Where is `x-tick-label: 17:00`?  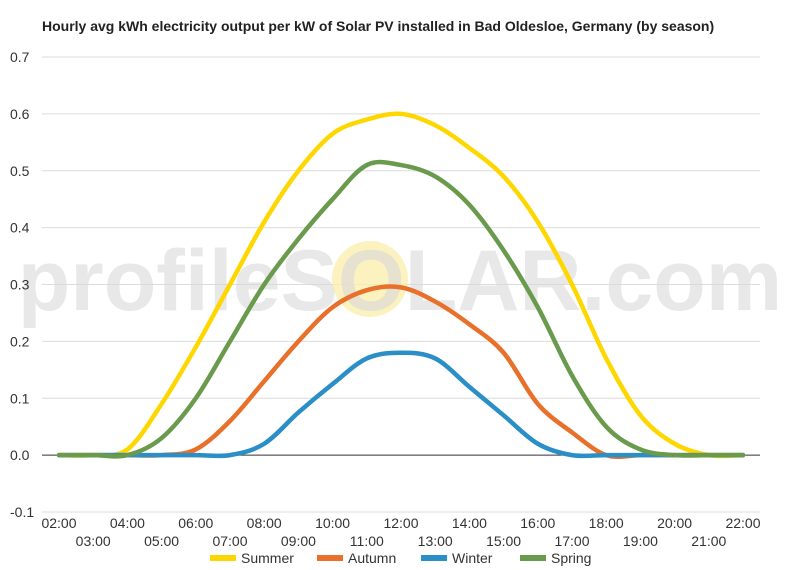 x-tick-label: 17:00 is located at coordinates (571, 541).